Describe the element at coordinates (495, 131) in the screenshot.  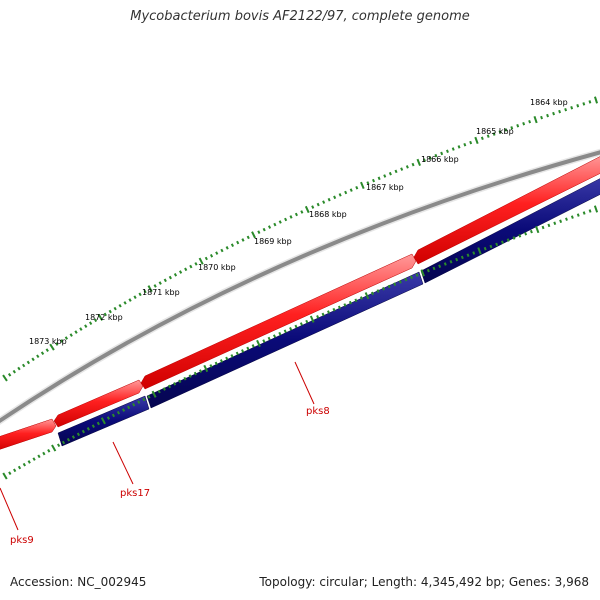
I see `ruler-label-1865: 1865 kbp` at that location.